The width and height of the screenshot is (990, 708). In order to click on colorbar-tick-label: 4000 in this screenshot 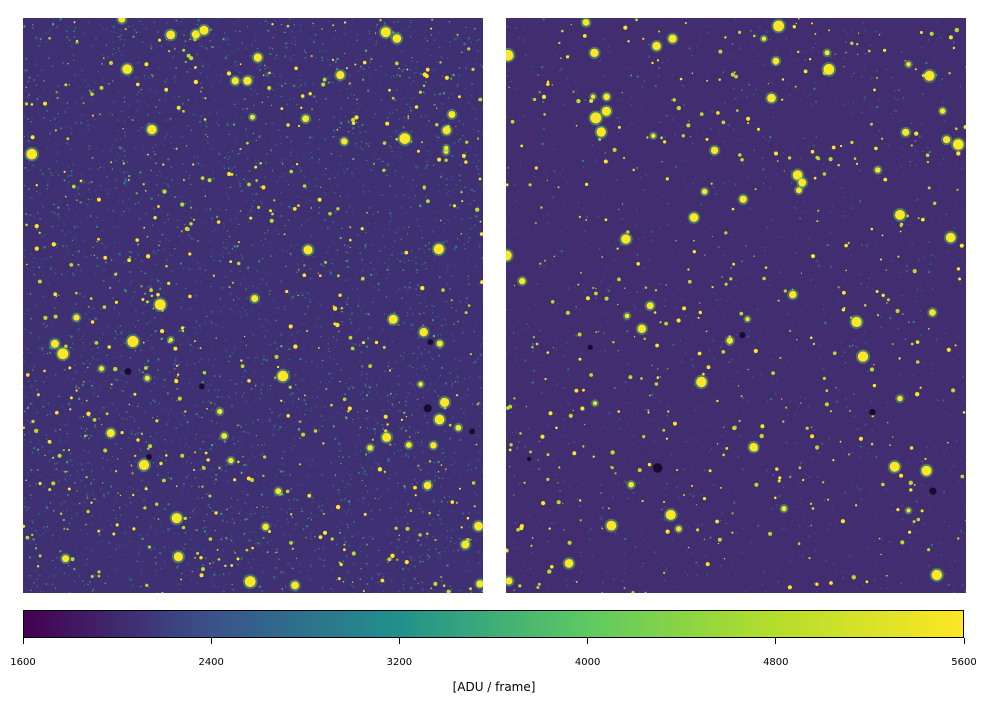, I will do `click(587, 662)`.